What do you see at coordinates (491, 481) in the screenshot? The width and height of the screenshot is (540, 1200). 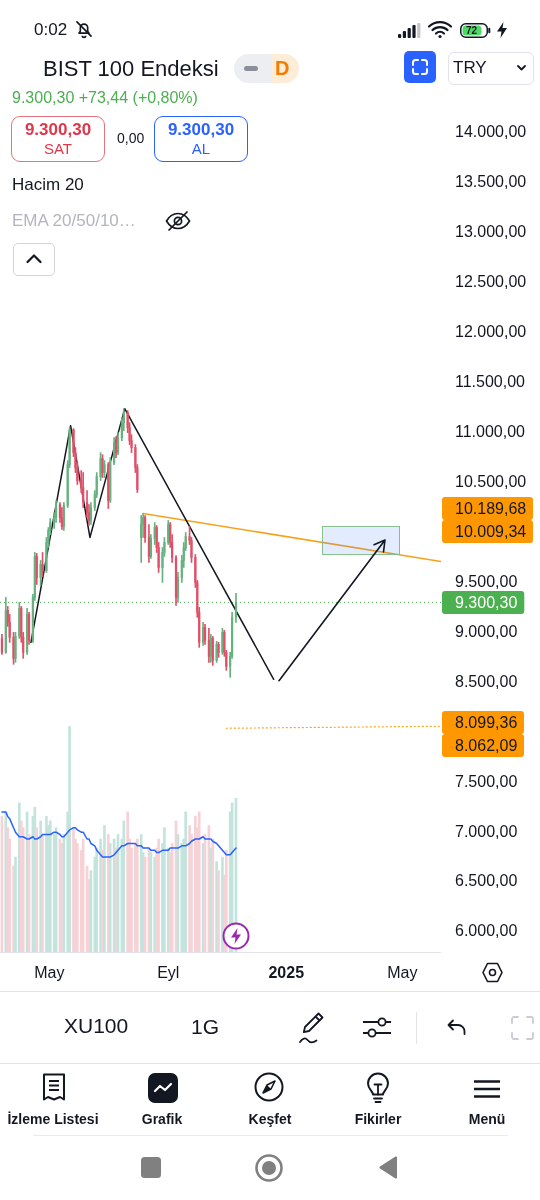 I see `y-tick-label: 10.500,00` at bounding box center [491, 481].